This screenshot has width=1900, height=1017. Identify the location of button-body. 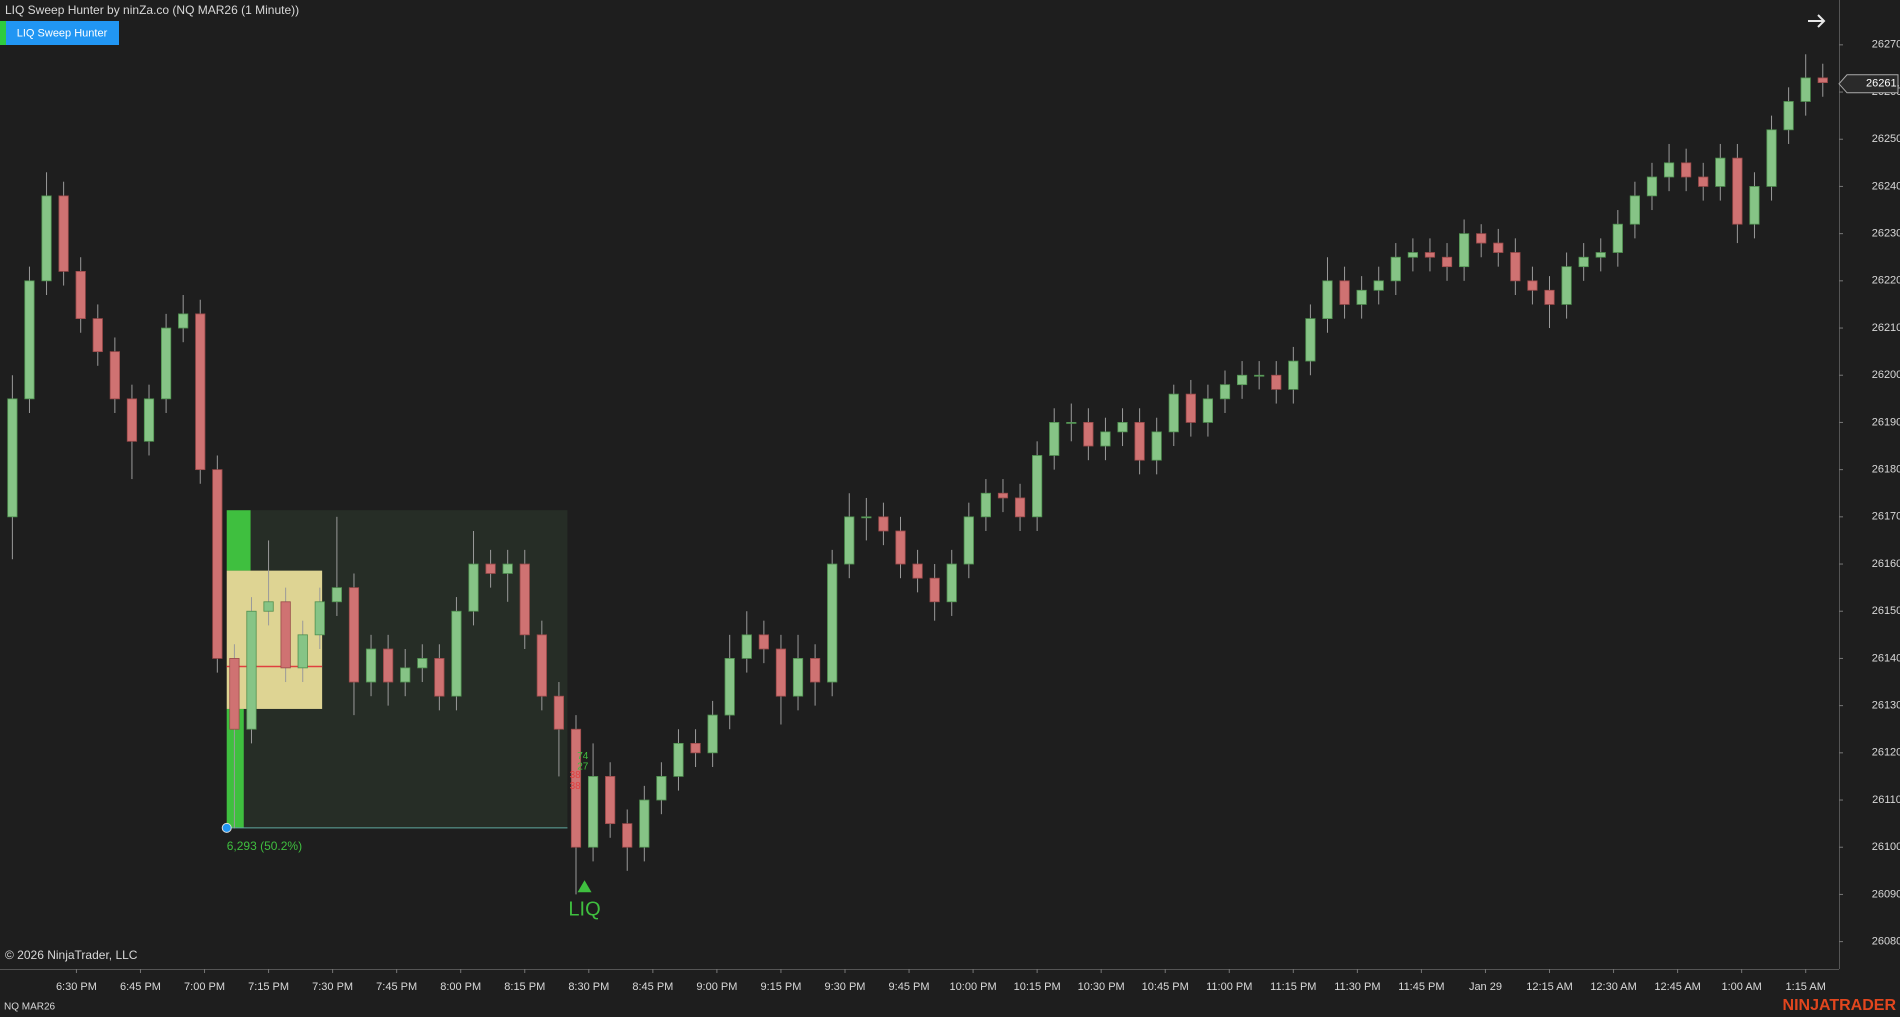
(62, 33).